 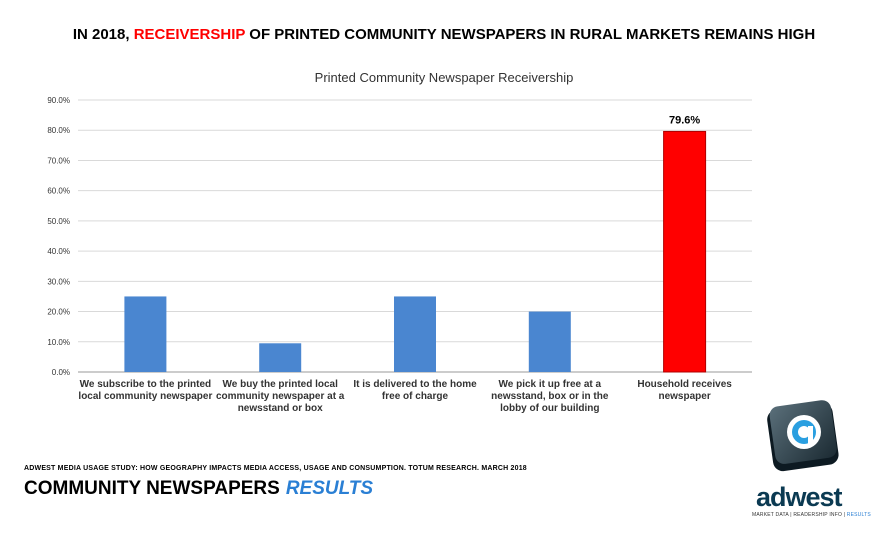 I want to click on brand-name: adwest, so click(x=799, y=497).